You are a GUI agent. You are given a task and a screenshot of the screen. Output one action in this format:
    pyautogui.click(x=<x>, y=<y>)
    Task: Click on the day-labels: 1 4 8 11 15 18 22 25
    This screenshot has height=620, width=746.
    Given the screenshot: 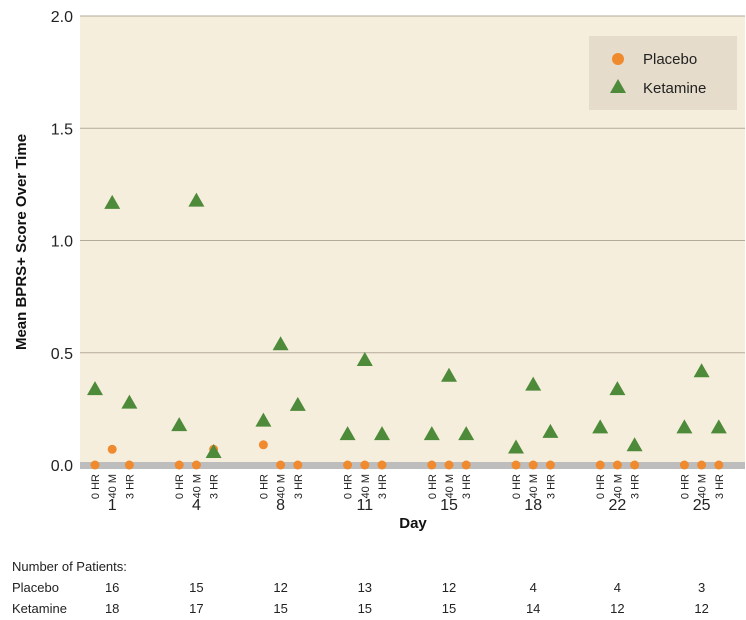 What is the action you would take?
    pyautogui.click(x=409, y=505)
    